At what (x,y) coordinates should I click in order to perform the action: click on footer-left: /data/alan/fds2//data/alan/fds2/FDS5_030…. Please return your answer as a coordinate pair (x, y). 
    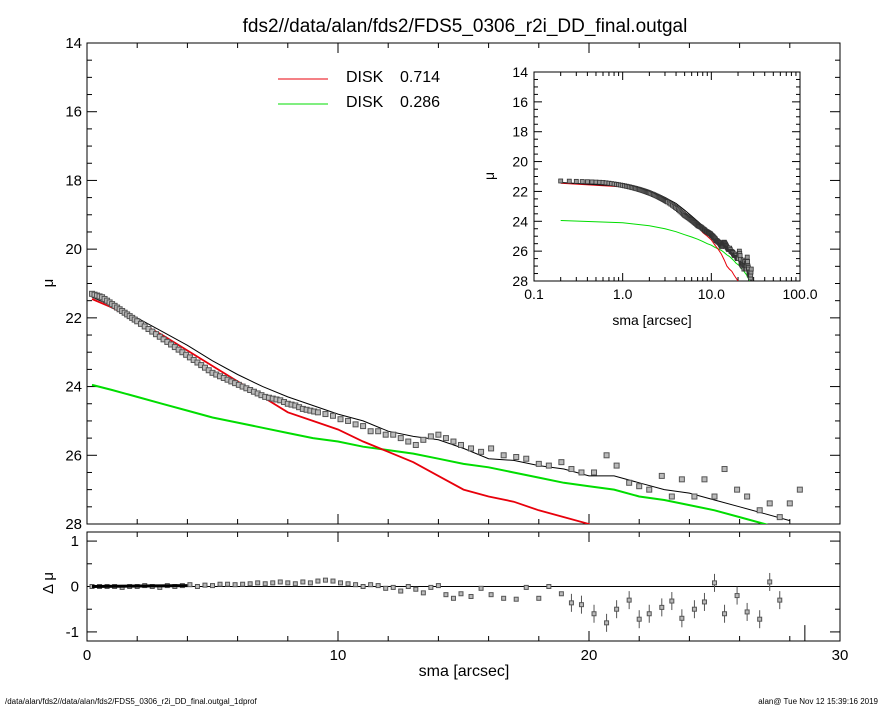
    Looking at the image, I should click on (131, 701).